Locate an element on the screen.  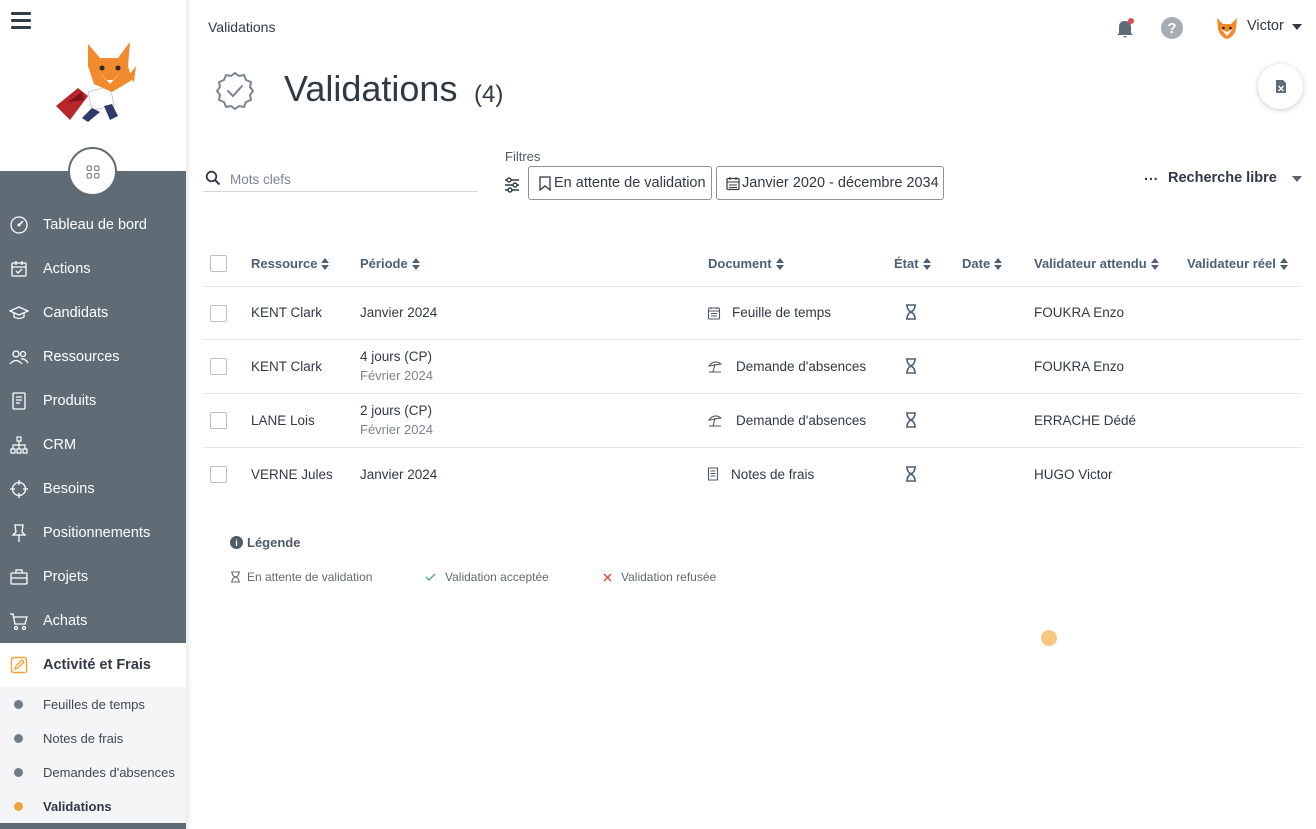
sidebar-item-label: Actions is located at coordinates (67, 269).